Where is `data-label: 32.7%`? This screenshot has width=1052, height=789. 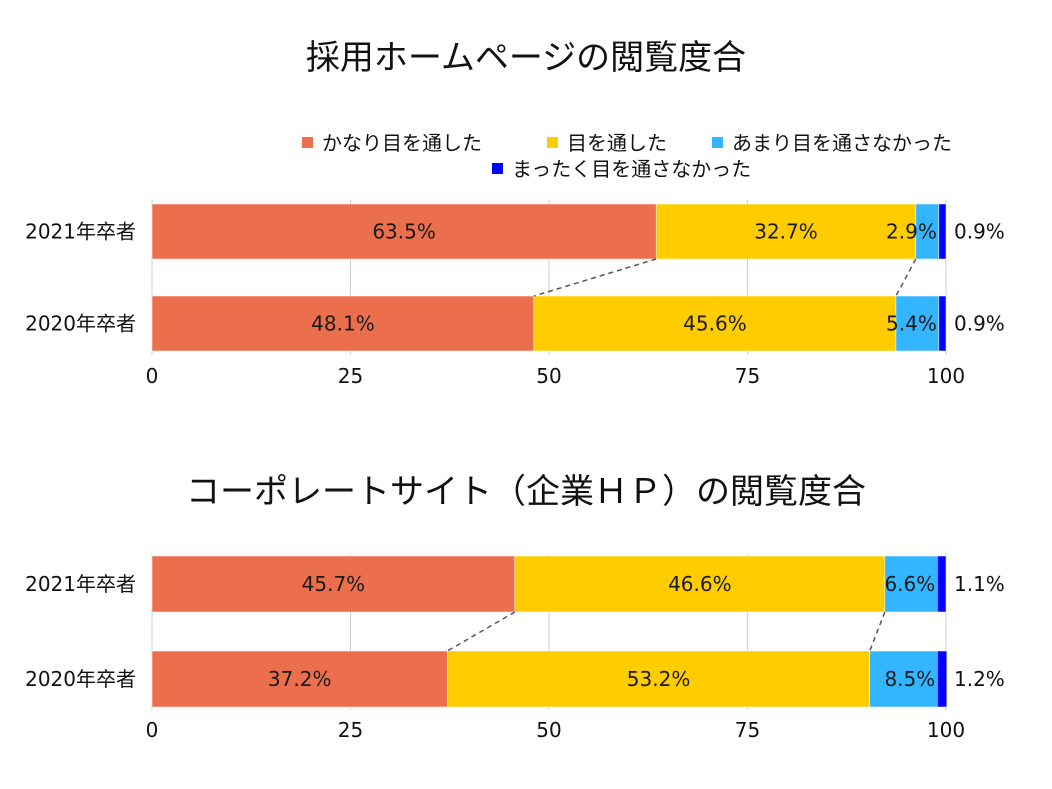 data-label: 32.7% is located at coordinates (786, 232).